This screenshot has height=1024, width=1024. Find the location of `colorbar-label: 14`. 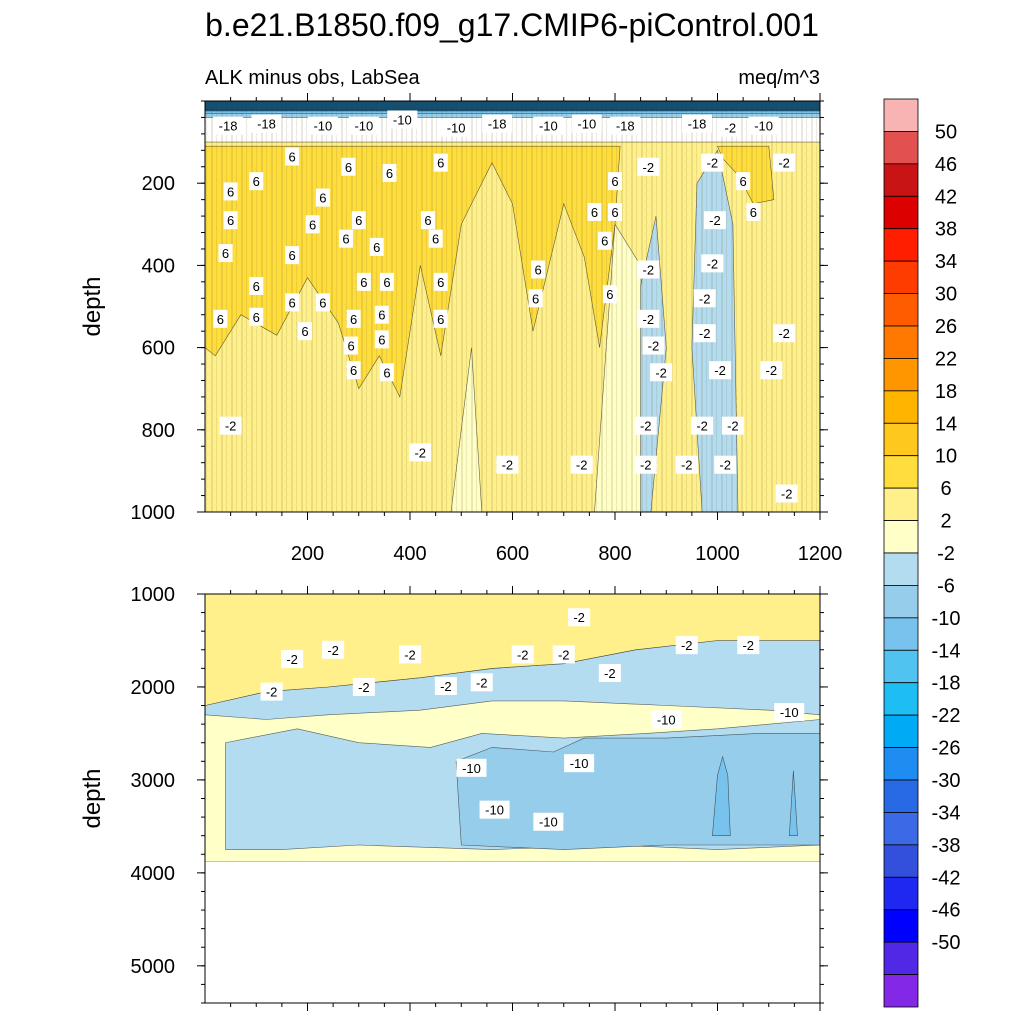

colorbar-label: 14 is located at coordinates (946, 424).